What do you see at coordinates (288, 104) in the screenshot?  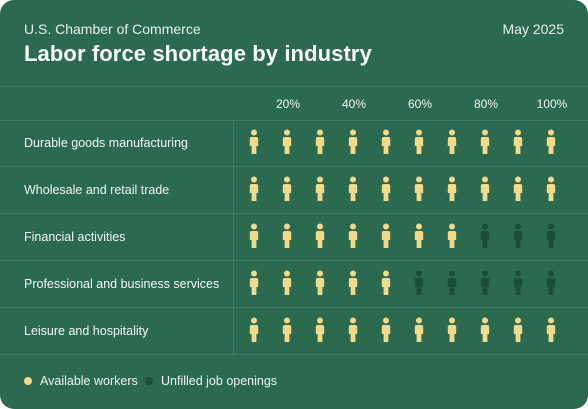 I see `tick-label: 20%` at bounding box center [288, 104].